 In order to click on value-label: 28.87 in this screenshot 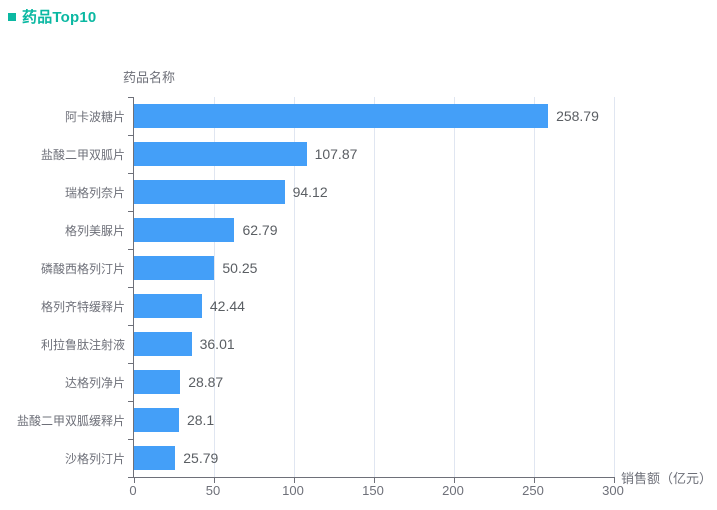, I will do `click(206, 382)`.